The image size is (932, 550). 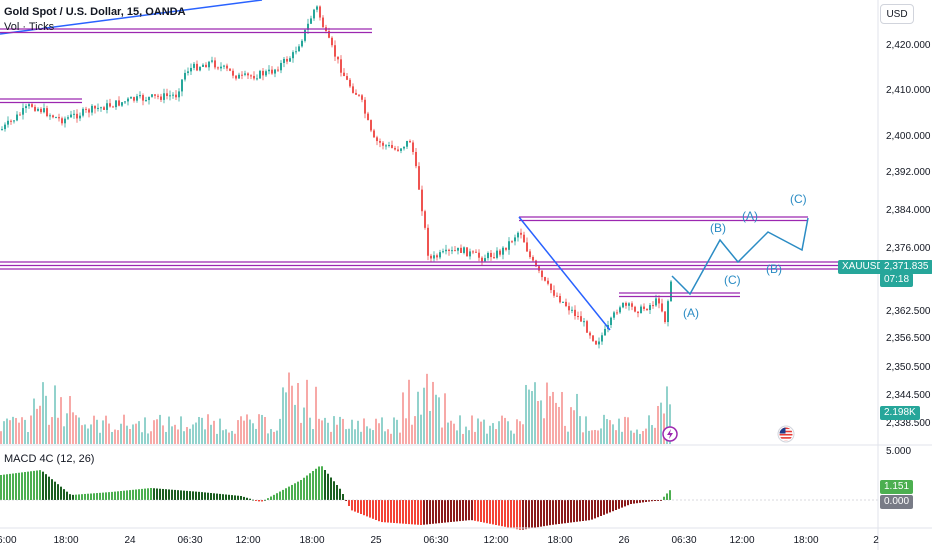 What do you see at coordinates (564, 273) in the screenshot?
I see `trend-line-descending` at bounding box center [564, 273].